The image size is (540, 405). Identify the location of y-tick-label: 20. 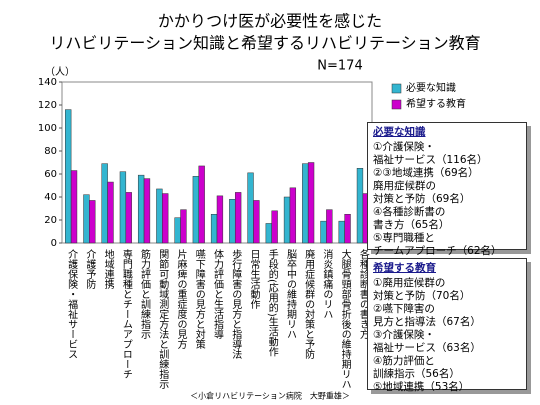
(50, 220).